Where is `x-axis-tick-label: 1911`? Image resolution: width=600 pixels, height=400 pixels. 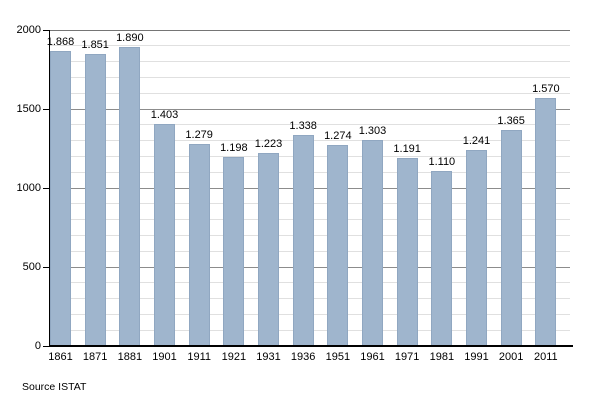
x-axis-tick-label: 1911 is located at coordinates (199, 357).